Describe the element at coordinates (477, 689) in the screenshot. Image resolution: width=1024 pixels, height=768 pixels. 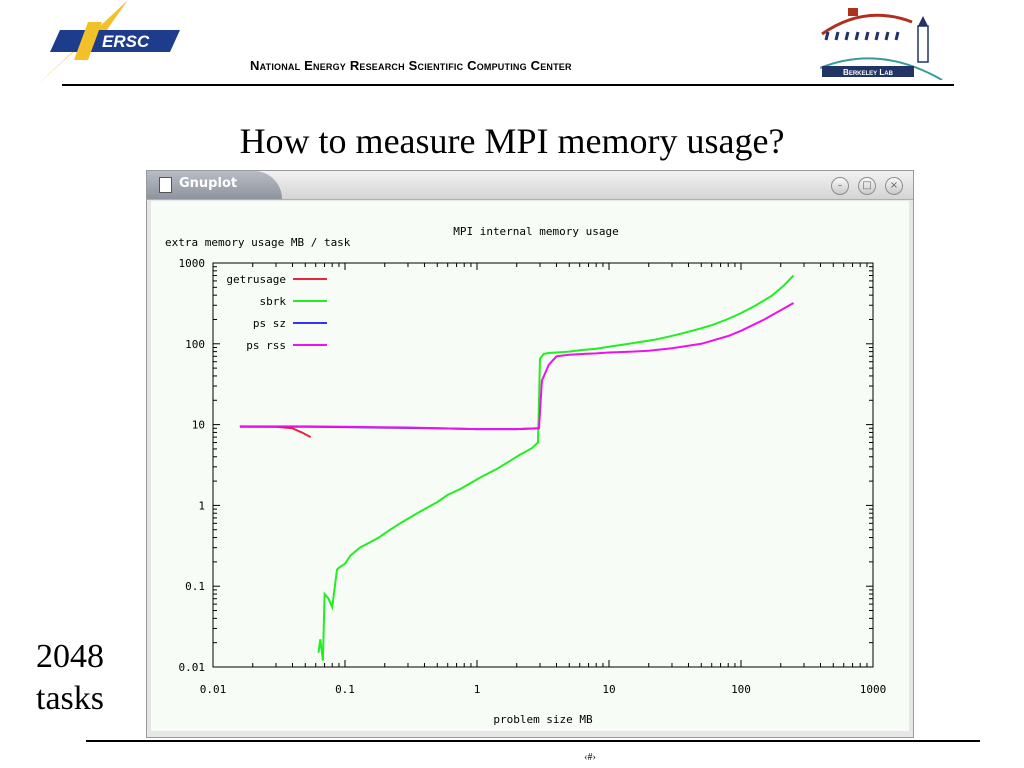
I see `x-tick-label: 1` at that location.